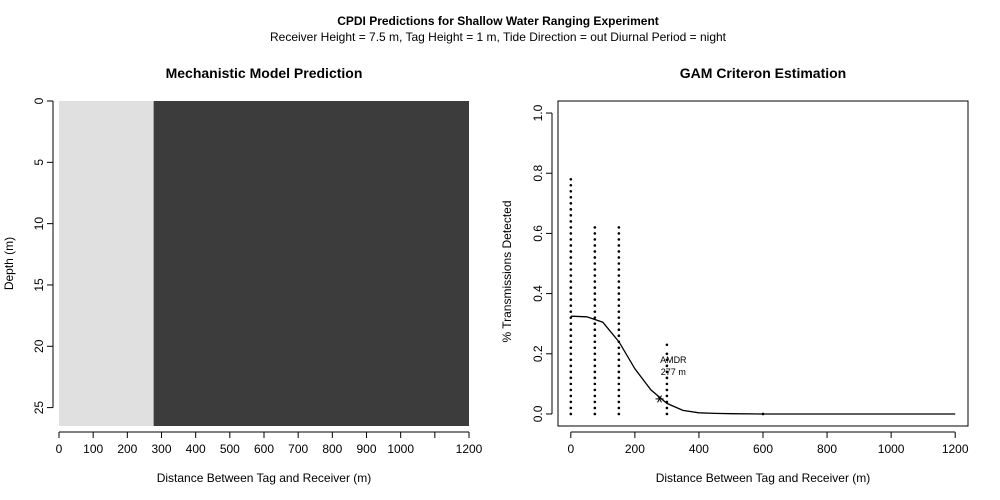 The width and height of the screenshot is (1000, 500). Describe the element at coordinates (469, 449) in the screenshot. I see `left-x-tick-label: 1200` at that location.